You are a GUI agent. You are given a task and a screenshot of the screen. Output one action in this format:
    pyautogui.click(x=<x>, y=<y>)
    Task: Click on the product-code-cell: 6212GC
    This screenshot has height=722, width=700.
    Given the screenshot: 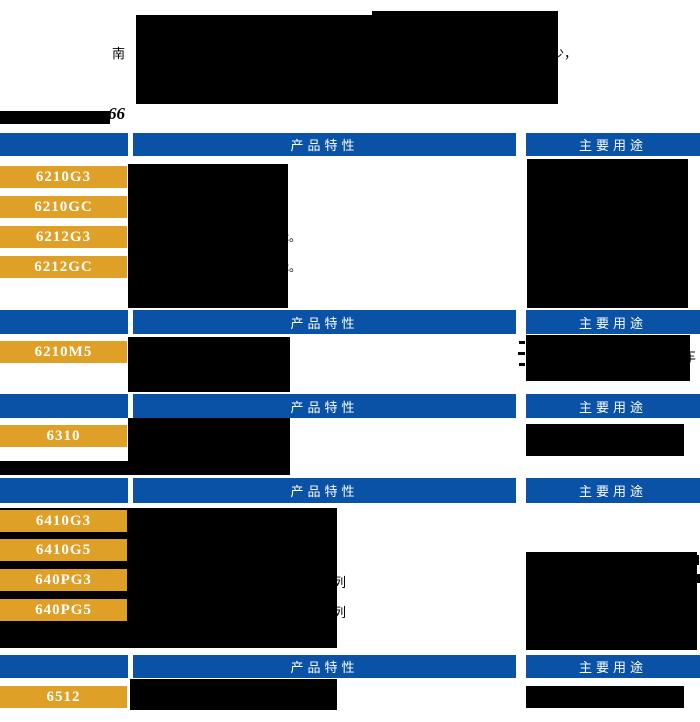 What is the action you would take?
    pyautogui.click(x=63, y=267)
    